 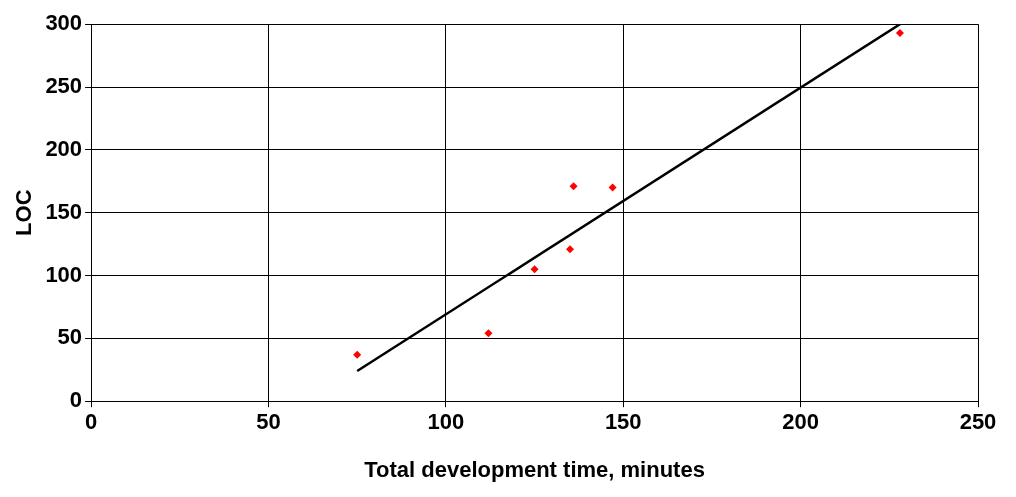 I want to click on y-tick-label: 250, so click(x=64, y=86).